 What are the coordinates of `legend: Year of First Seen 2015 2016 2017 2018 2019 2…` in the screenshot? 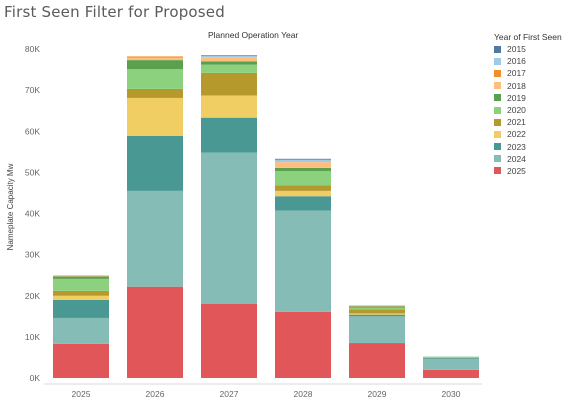 It's located at (539, 104).